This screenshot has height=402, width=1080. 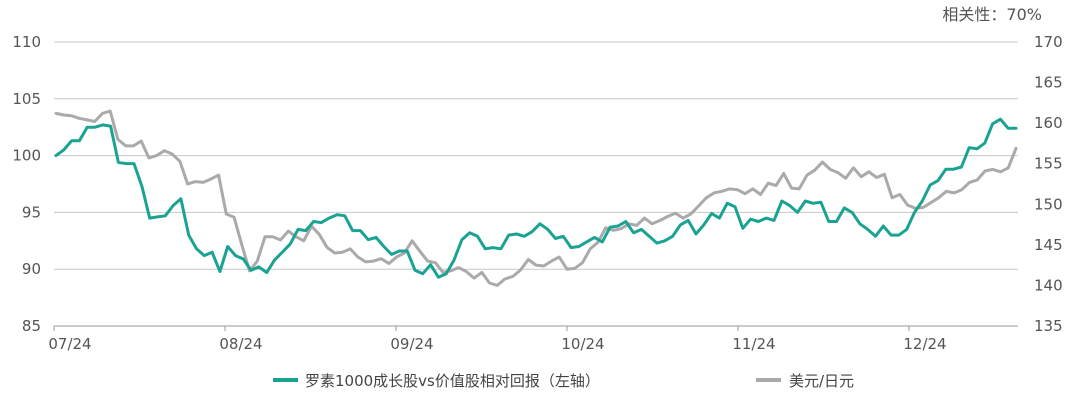 What do you see at coordinates (411, 344) in the screenshot?
I see `x-tick-label: 09/24` at bounding box center [411, 344].